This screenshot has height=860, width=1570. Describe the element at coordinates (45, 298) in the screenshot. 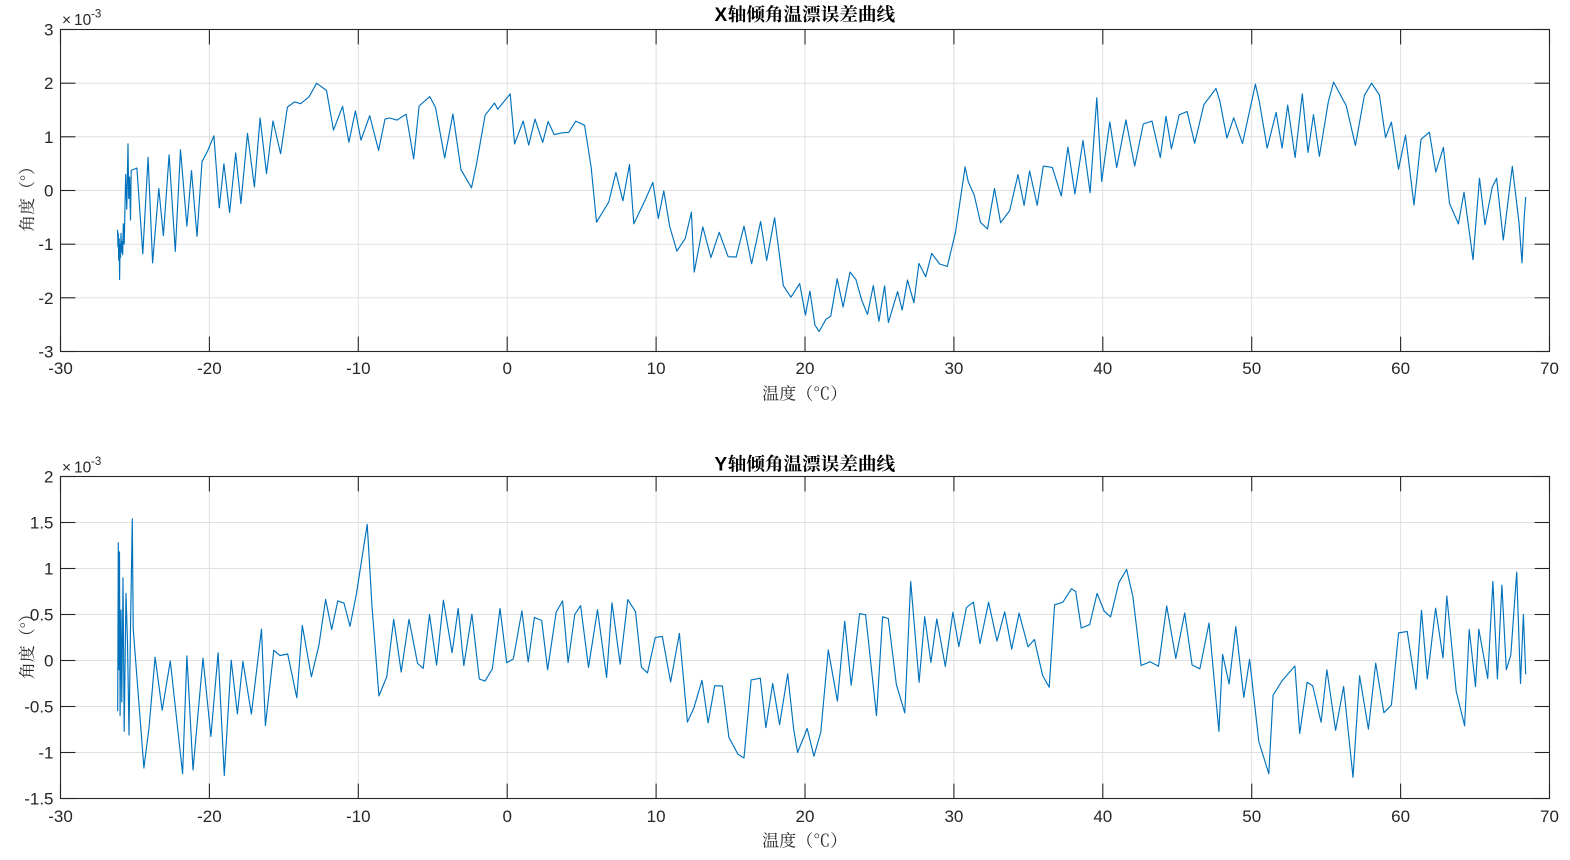

I see `svg-text: -2` at that location.